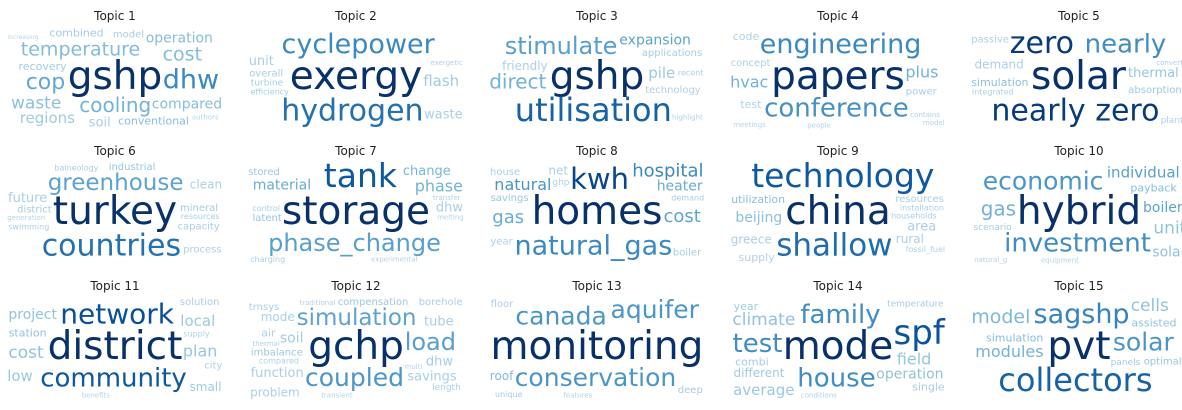  I want to click on word-plant: plant, so click(1171, 121).